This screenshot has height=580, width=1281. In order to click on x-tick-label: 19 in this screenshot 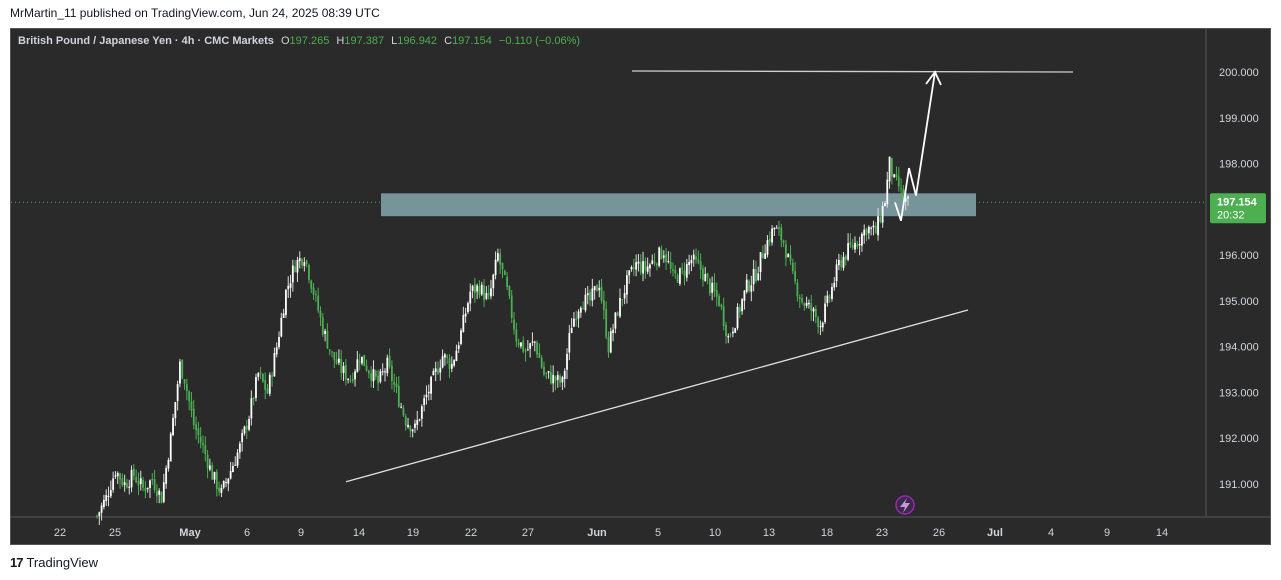, I will do `click(413, 533)`.